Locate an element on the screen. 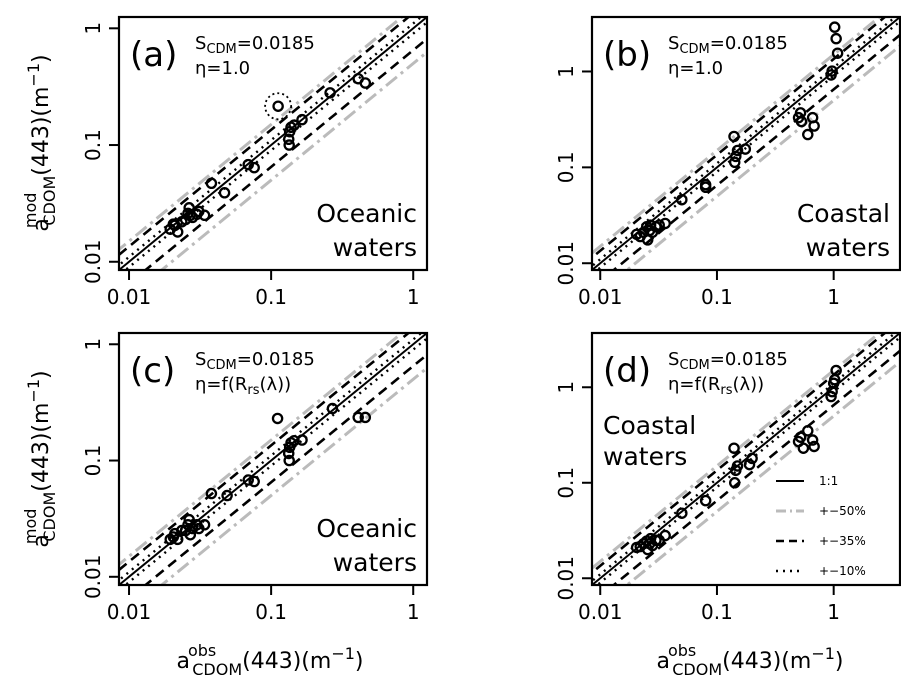 The width and height of the screenshot is (901, 682). param-eta: η=f(Rrs(λ)) is located at coordinates (243, 386).